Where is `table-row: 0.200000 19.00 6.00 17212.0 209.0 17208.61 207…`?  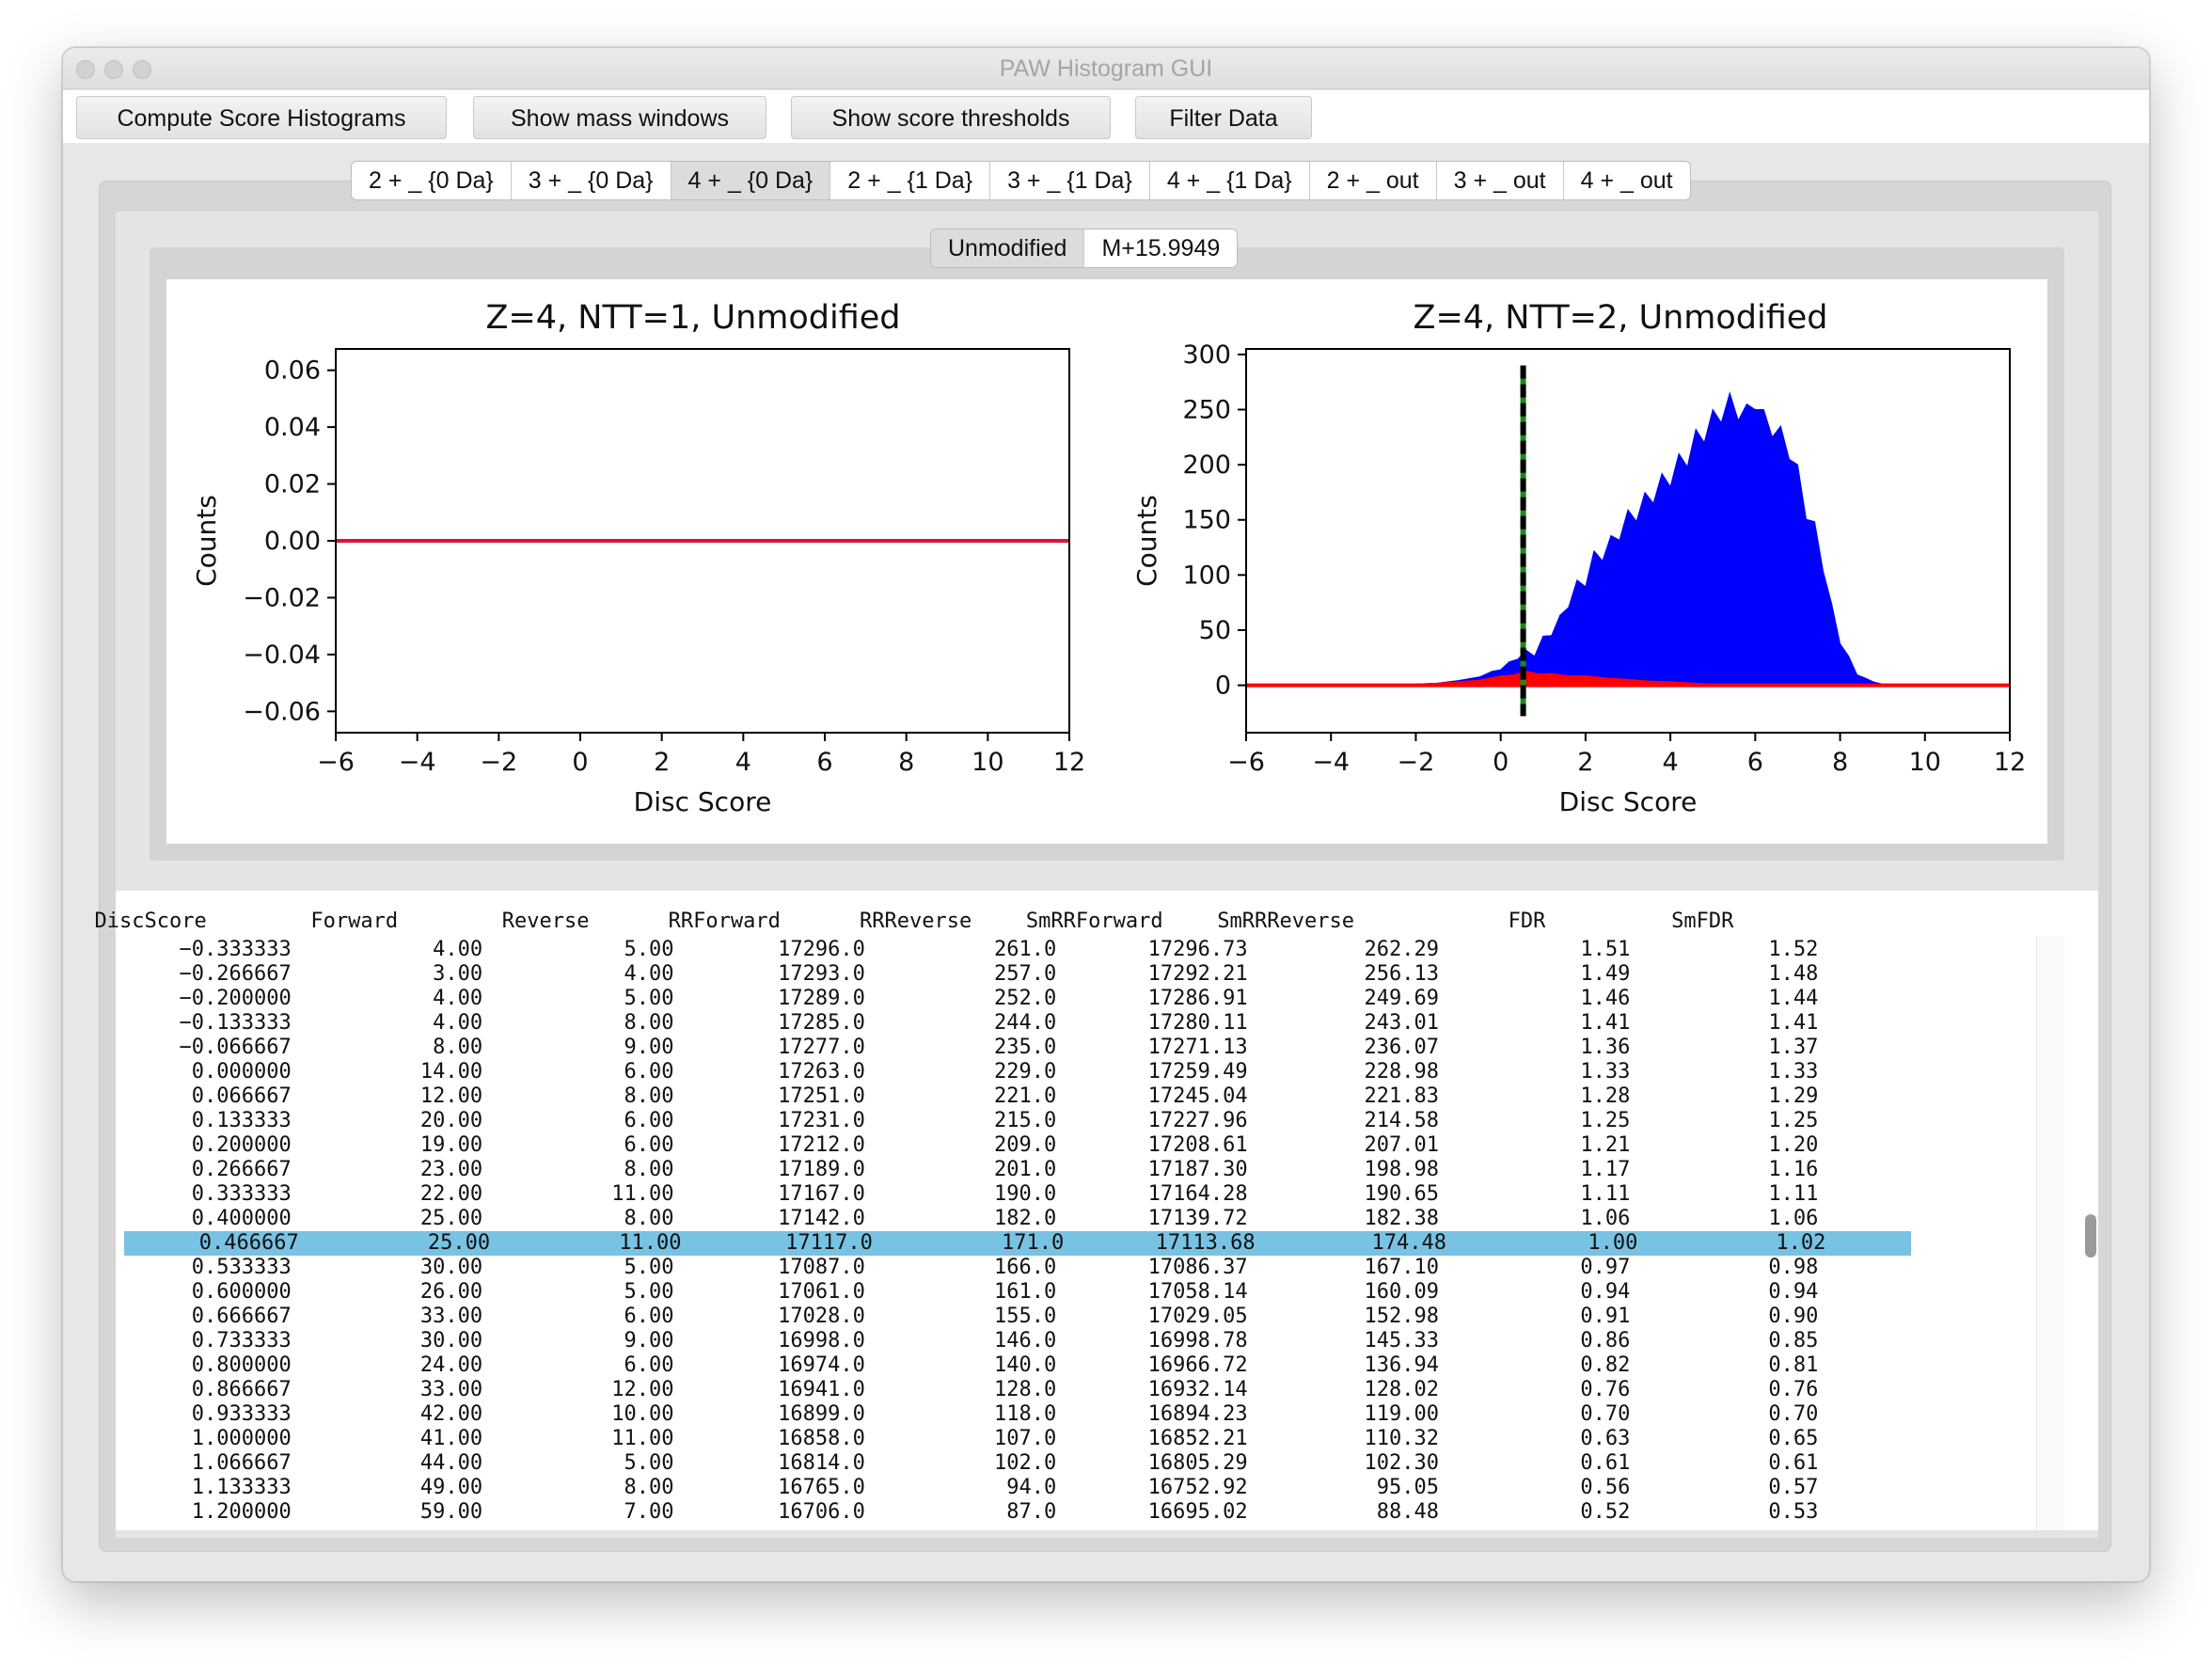 table-row: 0.200000 19.00 6.00 17212.0 209.0 17208.61 207… is located at coordinates (1014, 1145).